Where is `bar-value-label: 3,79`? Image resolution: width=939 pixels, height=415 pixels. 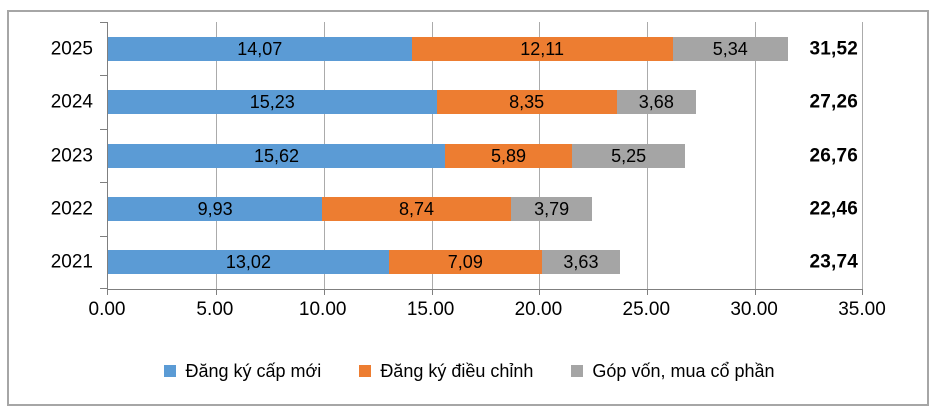
bar-value-label: 3,79 is located at coordinates (552, 208).